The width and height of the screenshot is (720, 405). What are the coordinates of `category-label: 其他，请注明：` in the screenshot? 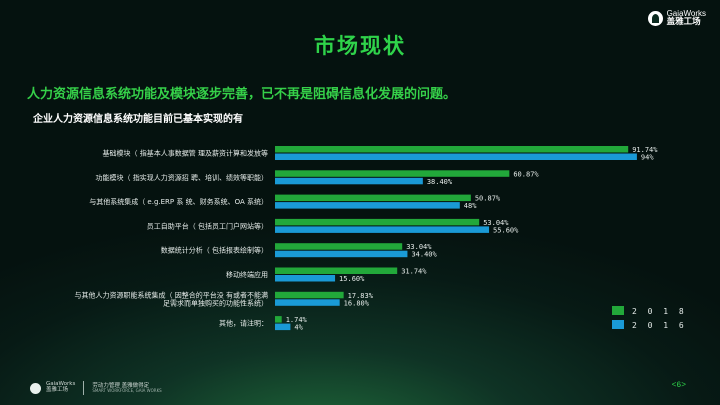 It's located at (243, 323).